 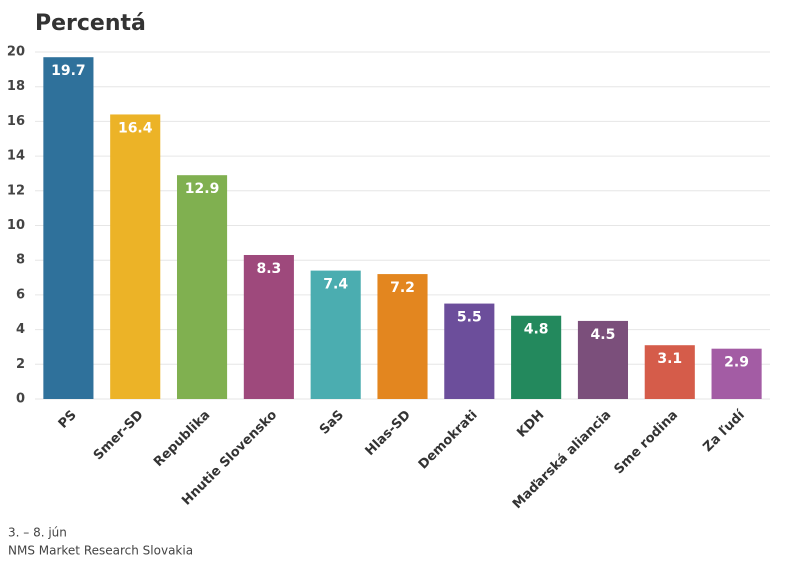 I want to click on value-label: 4.8, so click(x=536, y=330).